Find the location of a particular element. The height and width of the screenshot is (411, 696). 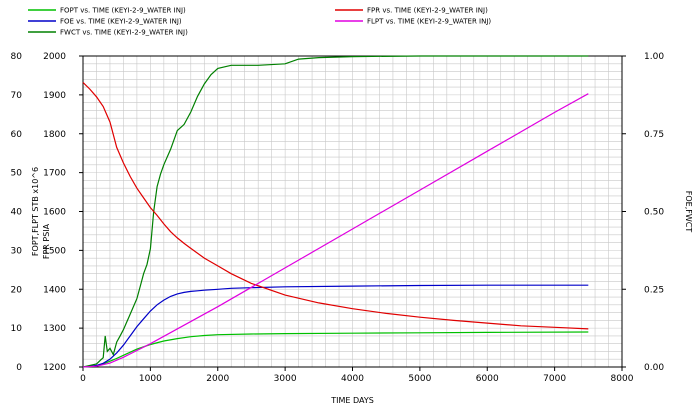

left-2-tick-label: 1200 is located at coordinates (54, 368).